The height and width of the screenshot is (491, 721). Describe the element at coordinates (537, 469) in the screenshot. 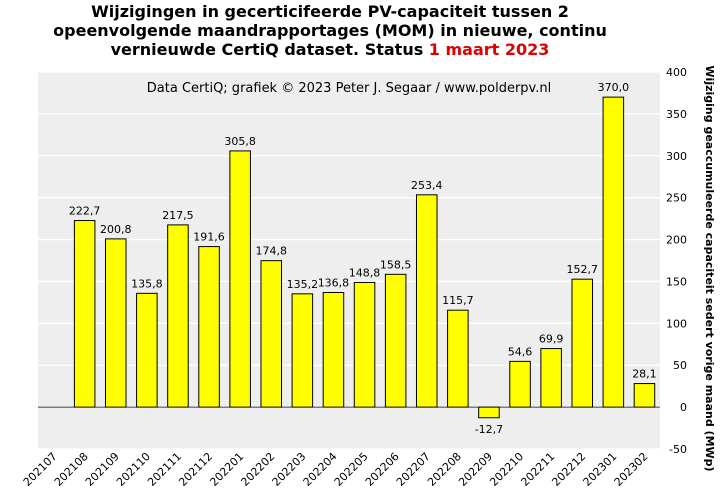

I see `x-tick-label: 202211` at that location.